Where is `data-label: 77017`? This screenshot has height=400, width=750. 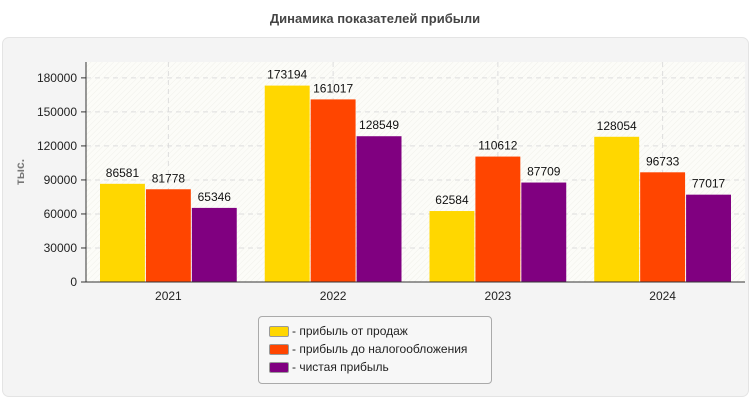
data-label: 77017 is located at coordinates (709, 184).